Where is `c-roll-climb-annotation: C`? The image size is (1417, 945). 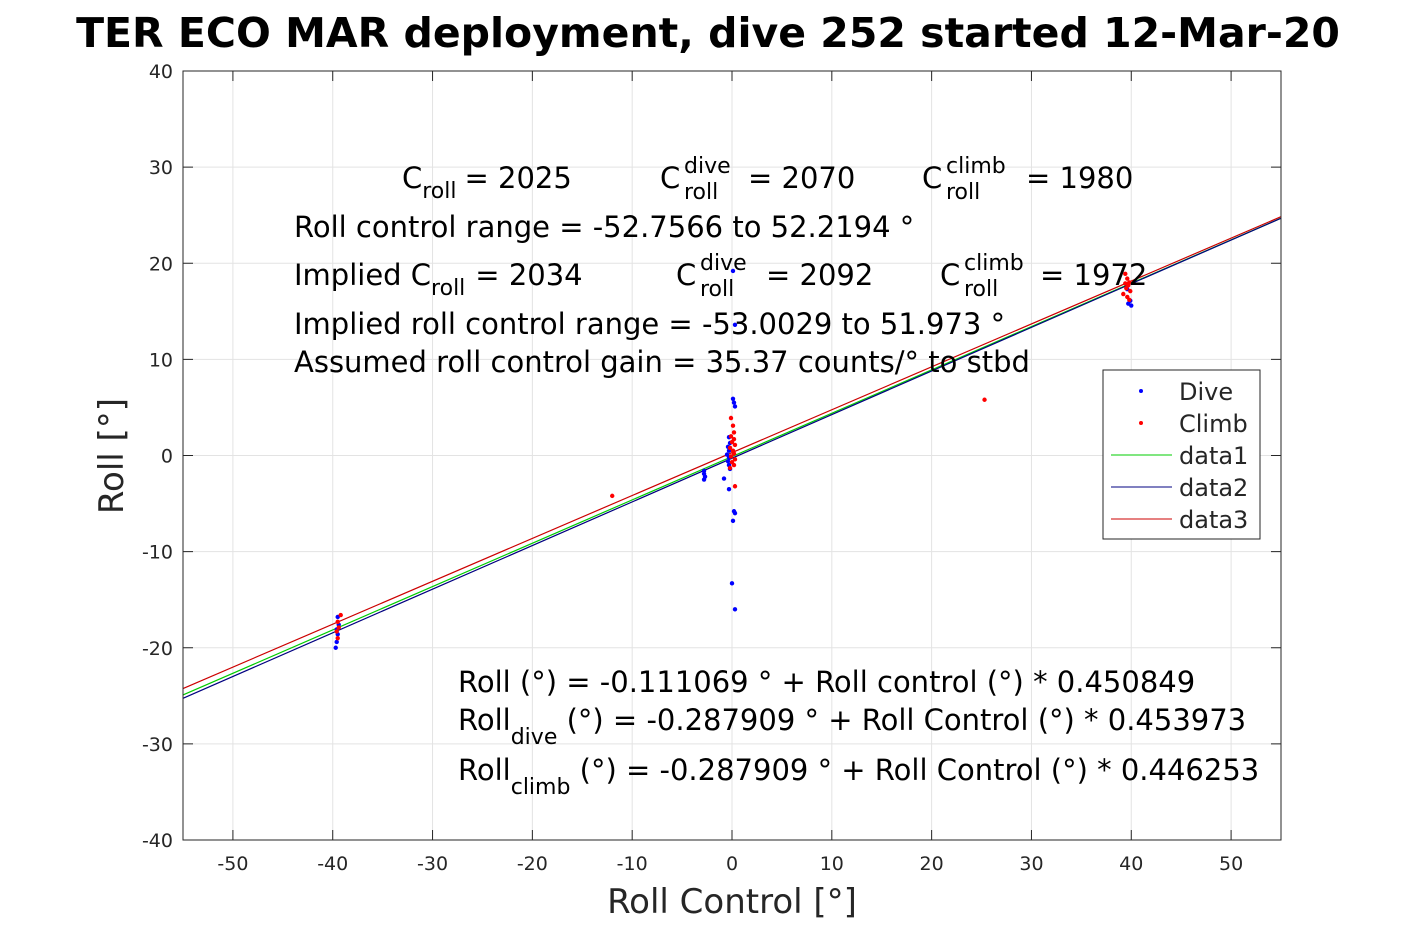
c-roll-climb-annotation: C is located at coordinates (932, 178).